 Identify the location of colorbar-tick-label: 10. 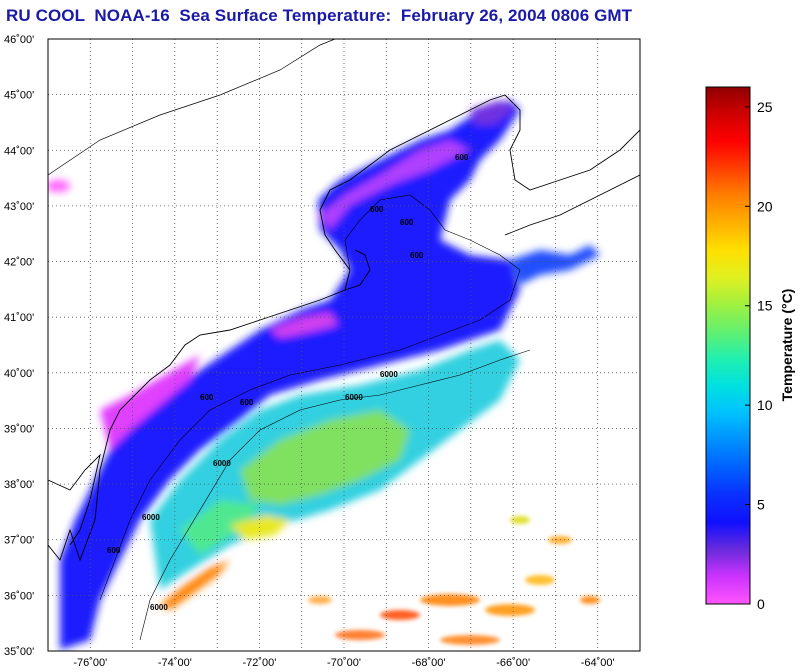
(765, 405).